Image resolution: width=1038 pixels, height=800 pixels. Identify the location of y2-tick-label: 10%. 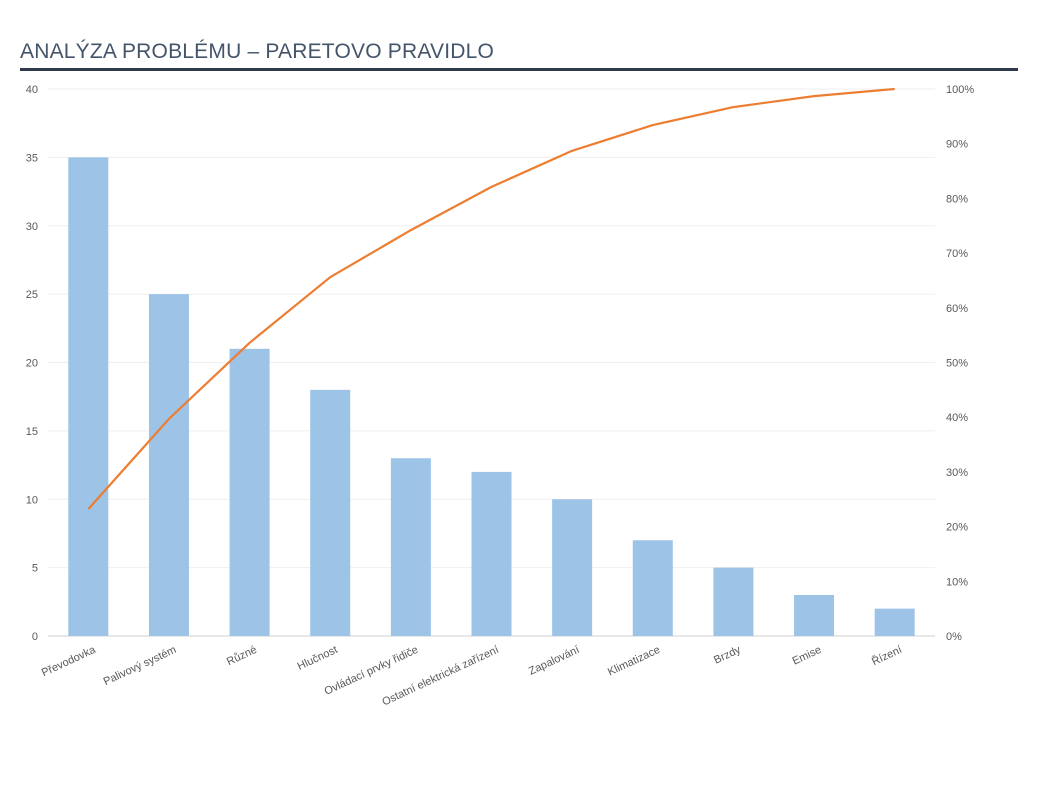
(957, 582).